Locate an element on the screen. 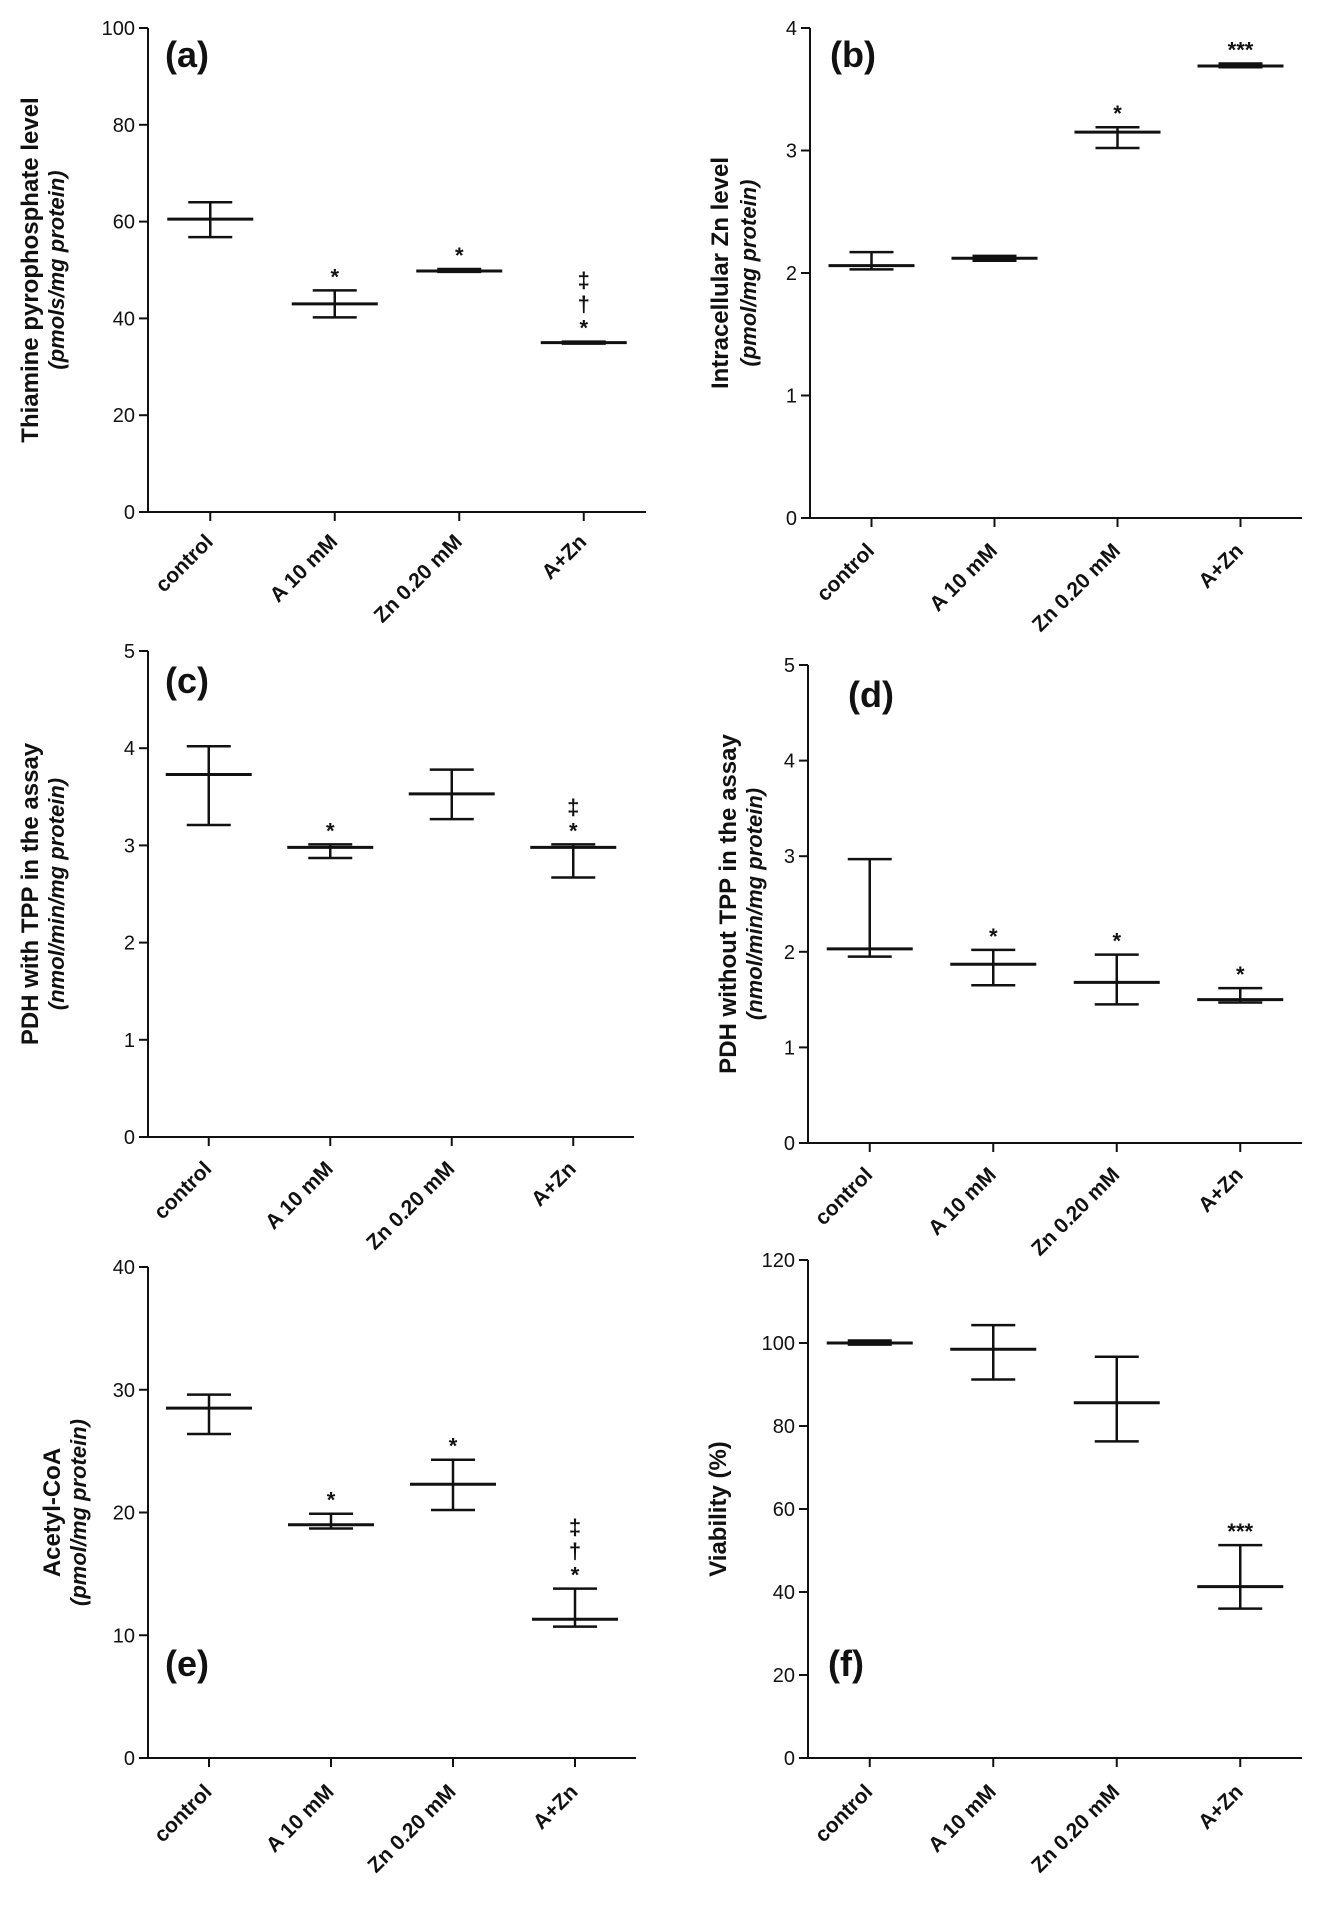 This screenshot has width=1320, height=1914. y-tick-label: 30 is located at coordinates (124, 1391).